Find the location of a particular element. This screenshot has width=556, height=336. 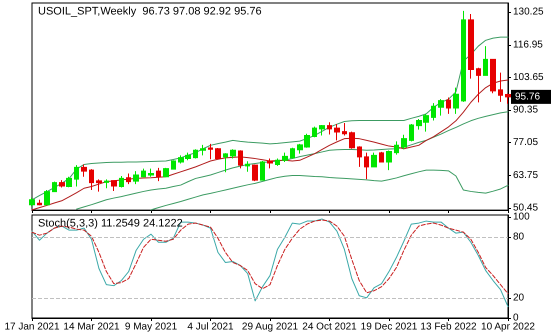

x-tick-label: 24 Oct 2021 is located at coordinates (330, 327).